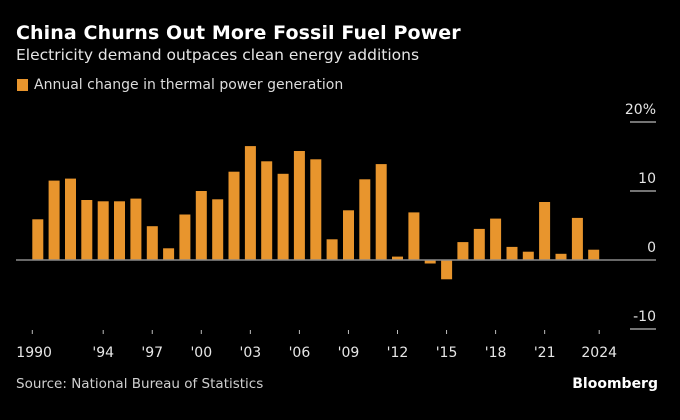 The width and height of the screenshot is (680, 420). I want to click on x-tick-label: 2024, so click(599, 353).